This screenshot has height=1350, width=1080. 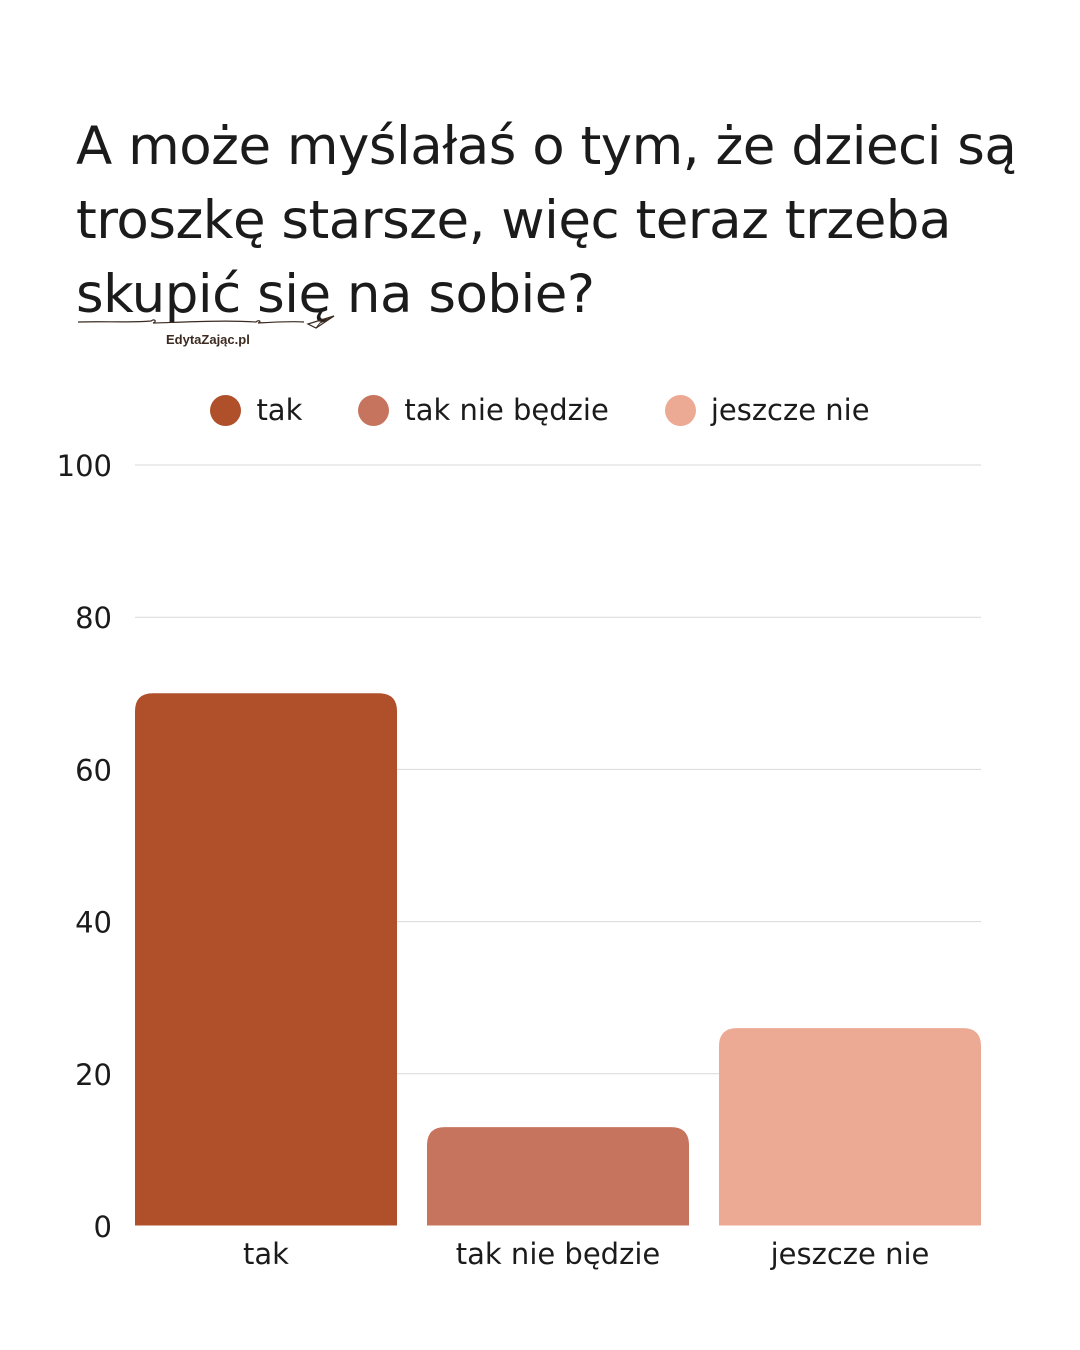 I want to click on legend-label: tak, so click(x=279, y=410).